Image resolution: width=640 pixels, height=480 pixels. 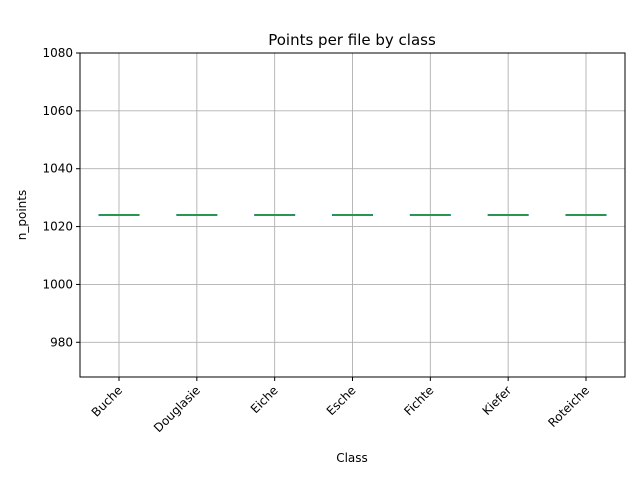 What do you see at coordinates (352, 40) in the screenshot?
I see `chart-title: Points per file by class` at bounding box center [352, 40].